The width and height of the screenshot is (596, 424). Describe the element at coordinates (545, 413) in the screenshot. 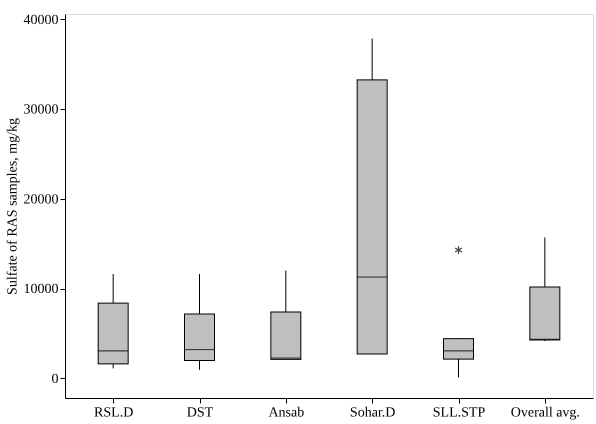

I see `x-tick-label: Overall avg.` at that location.